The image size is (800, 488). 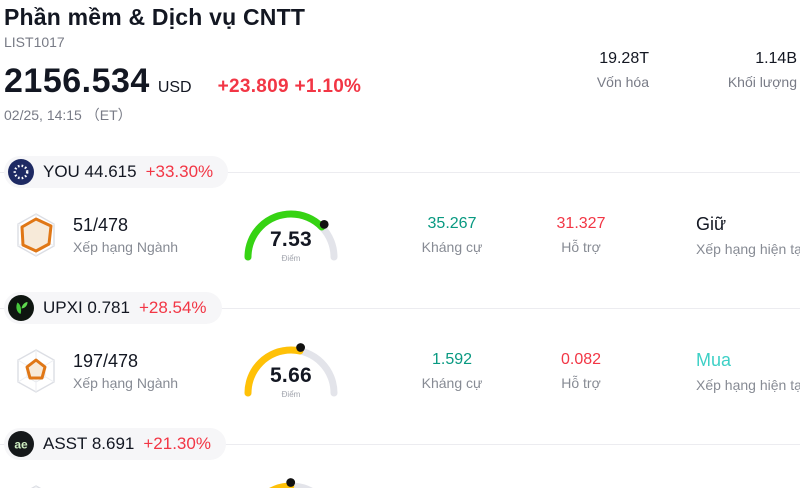 What do you see at coordinates (289, 86) in the screenshot?
I see `price-change: +23.809 +1.10%` at bounding box center [289, 86].